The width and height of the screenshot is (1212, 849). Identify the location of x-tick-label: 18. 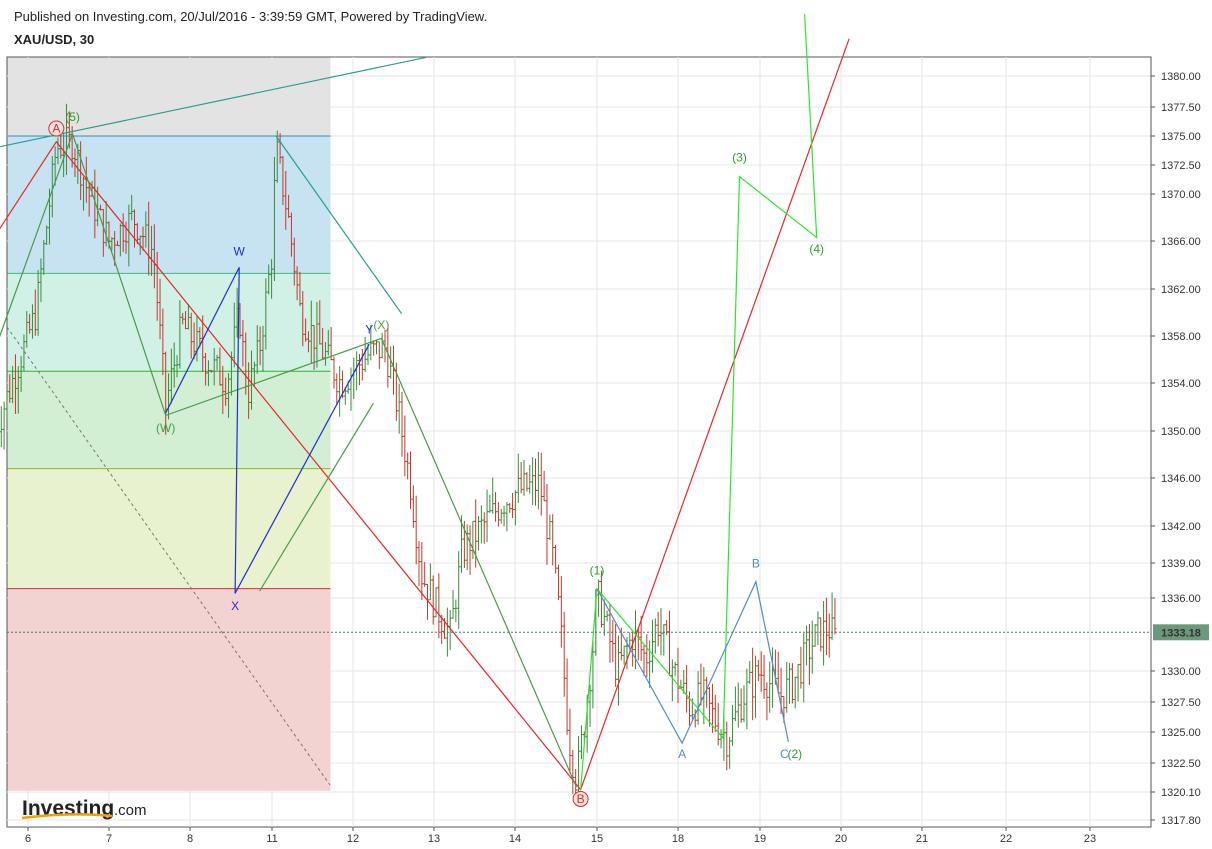
(678, 839).